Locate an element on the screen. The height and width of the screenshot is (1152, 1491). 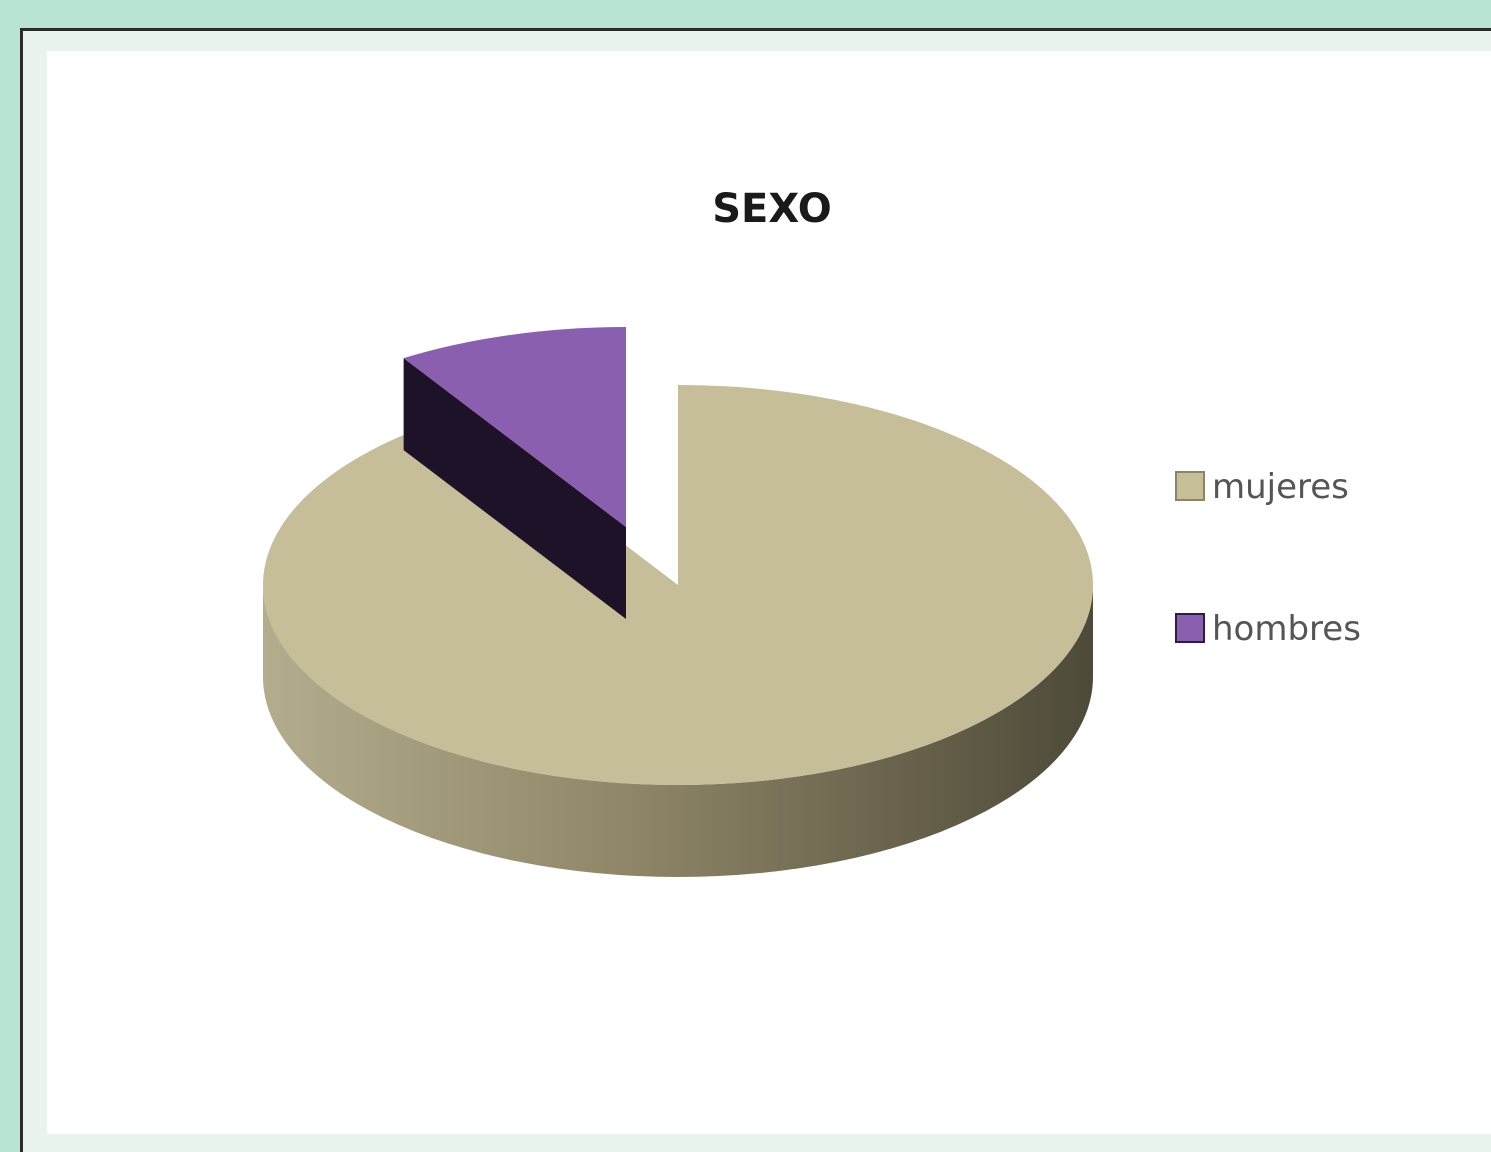
legend-swatch-hombres is located at coordinates (1190, 628).